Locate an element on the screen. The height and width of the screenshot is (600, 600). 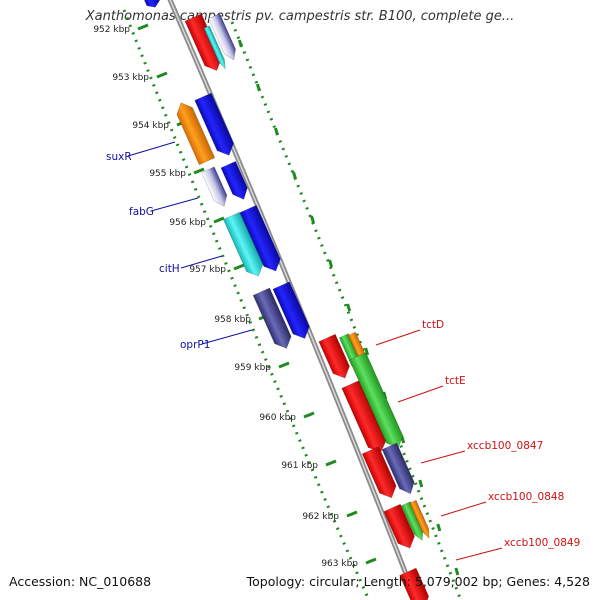
gene-xccb100_0849-shape is located at coordinates (416, 583).